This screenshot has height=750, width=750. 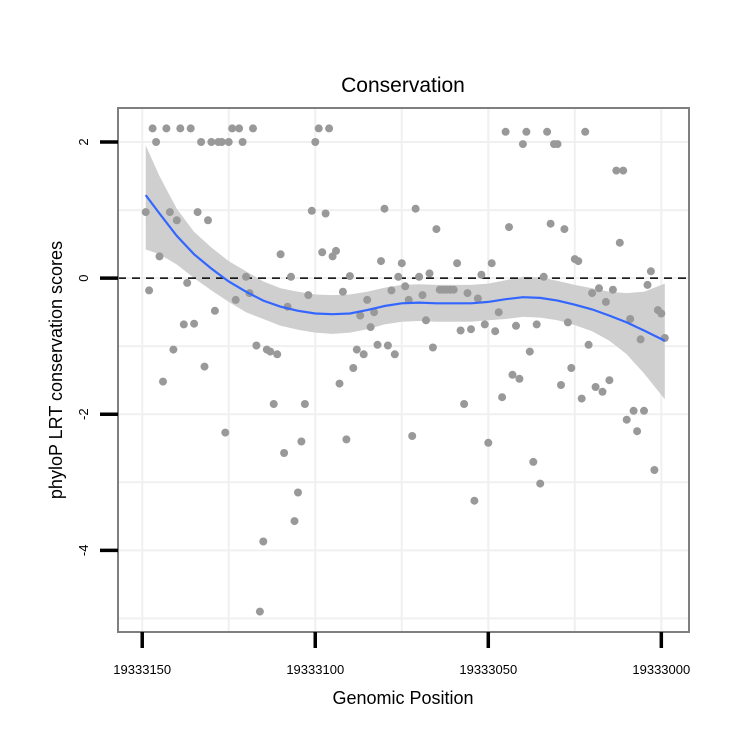 I want to click on y-tick-label: 0, so click(x=83, y=278).